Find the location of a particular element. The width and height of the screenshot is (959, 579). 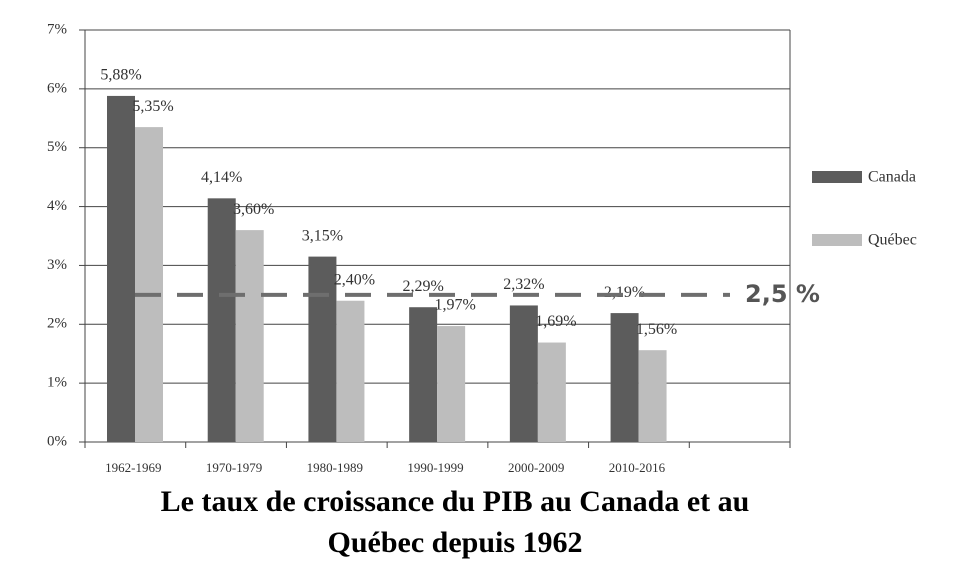

y-tick-label: 1% is located at coordinates (57, 383).